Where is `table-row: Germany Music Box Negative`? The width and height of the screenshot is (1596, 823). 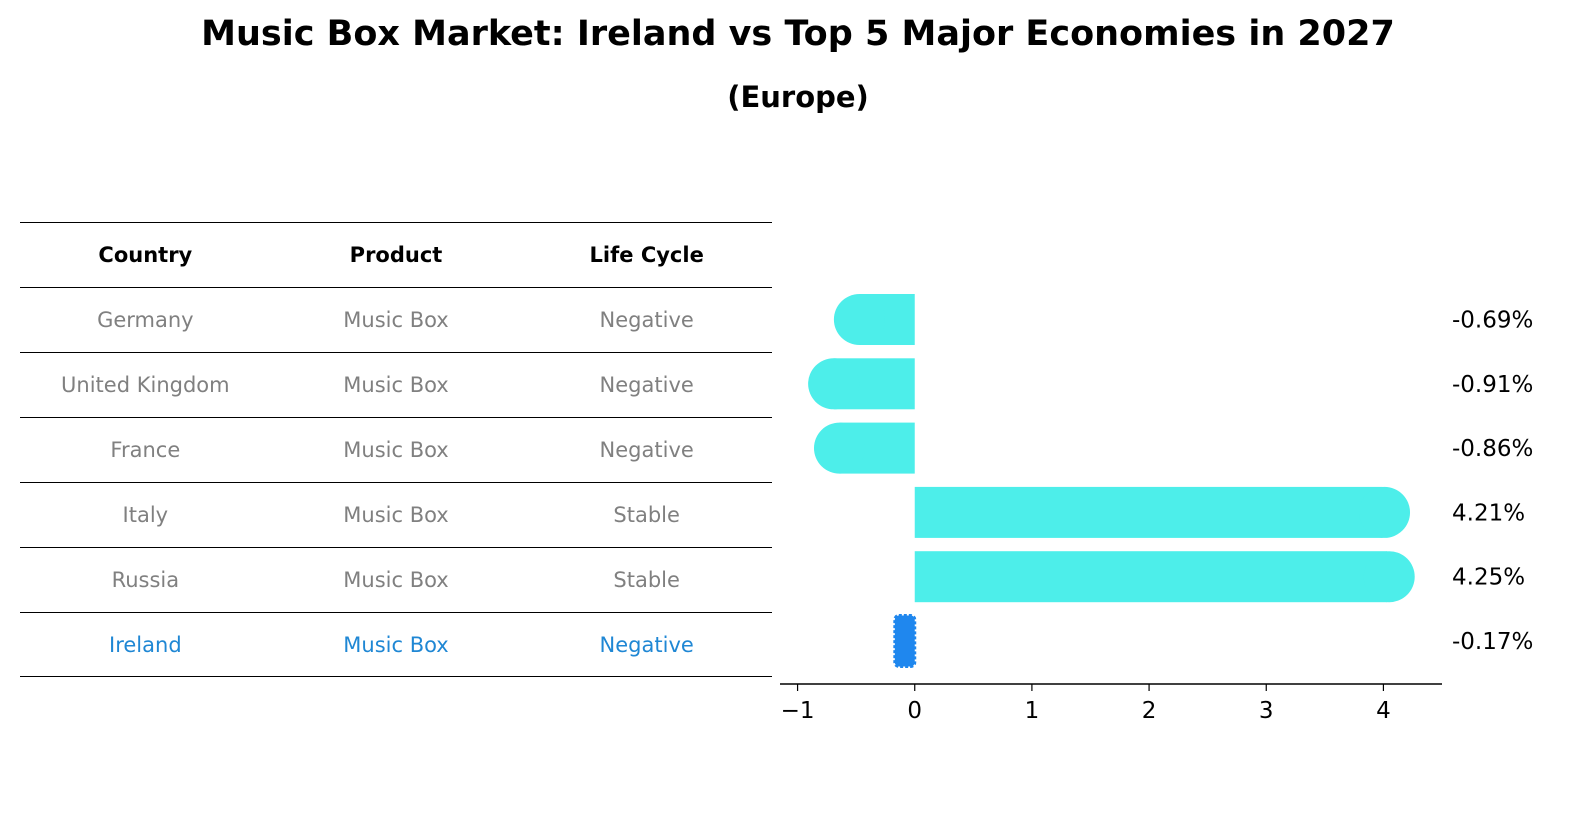
table-row: Germany Music Box Negative is located at coordinates (396, 319).